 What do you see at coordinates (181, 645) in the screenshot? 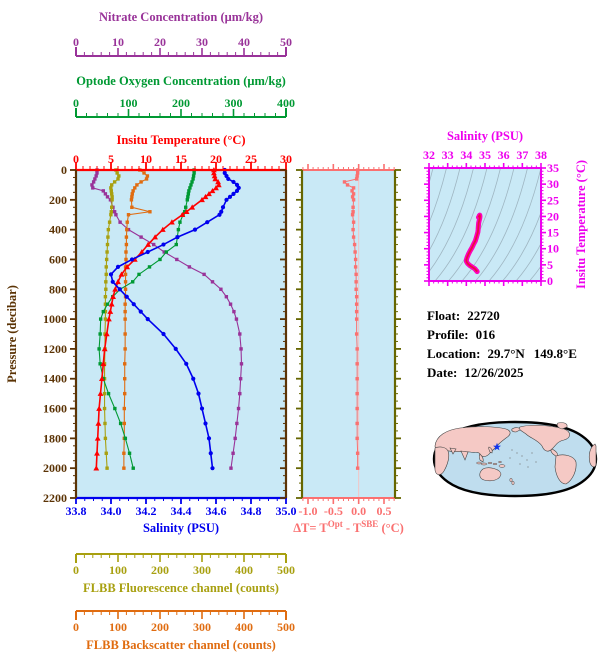
I see `axis-title: FLBB Backscatter channel (counts)` at bounding box center [181, 645].